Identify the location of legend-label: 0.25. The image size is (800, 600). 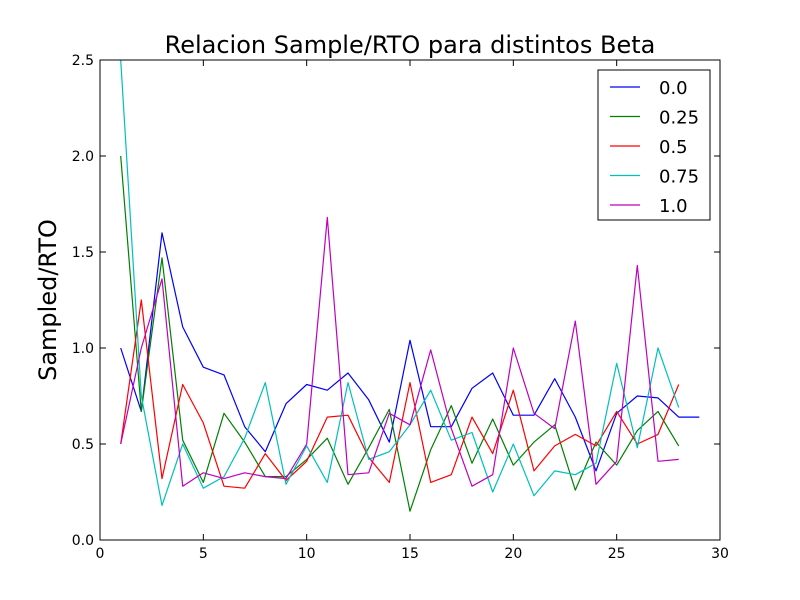
(679, 118).